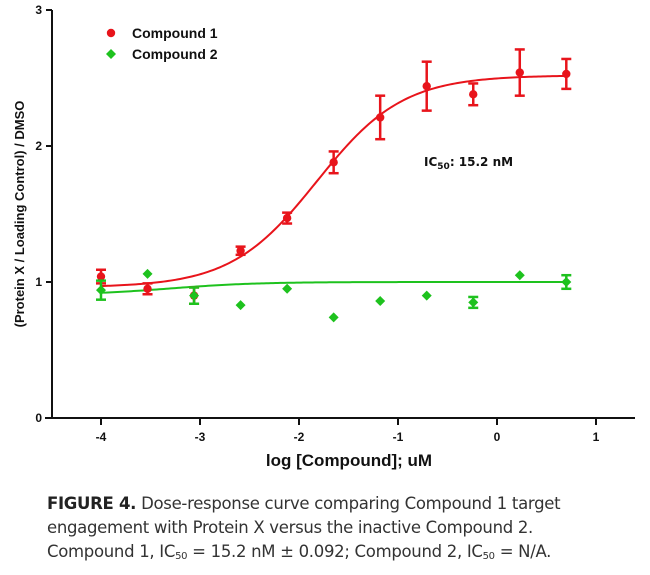  Describe the element at coordinates (596, 437) in the screenshot. I see `x-tick-label: 1` at that location.